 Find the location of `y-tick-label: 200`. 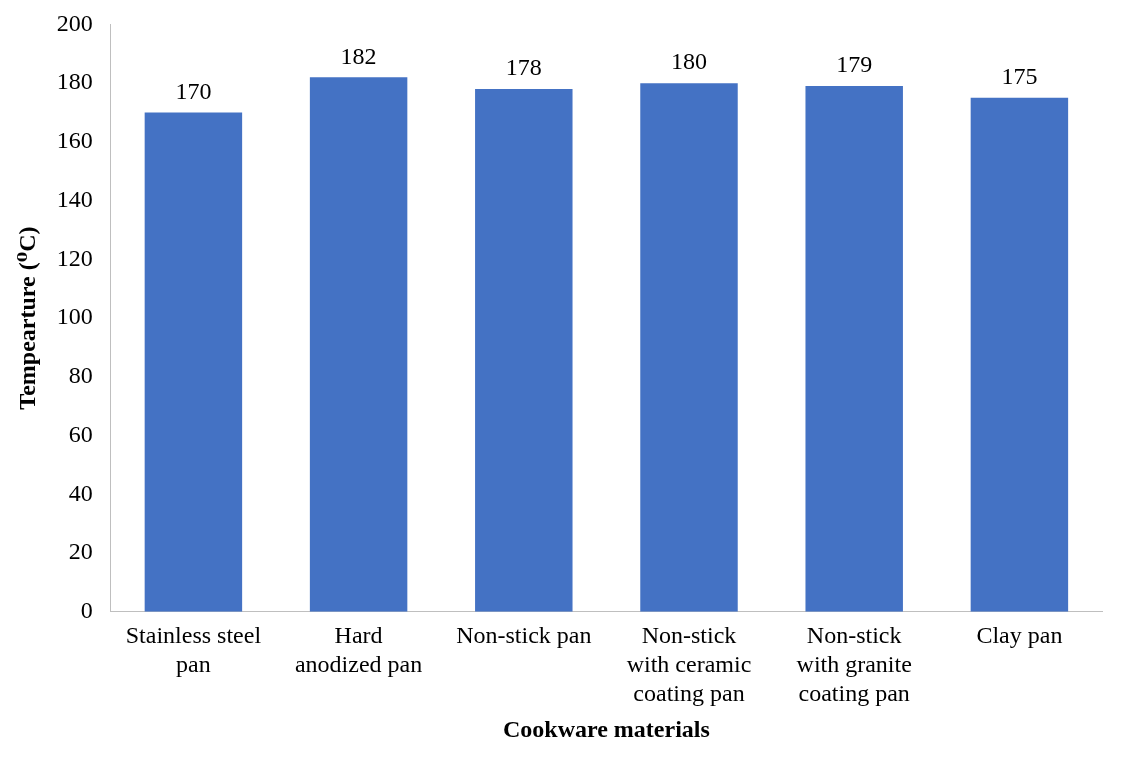

y-tick-label: 200 is located at coordinates (74, 22).